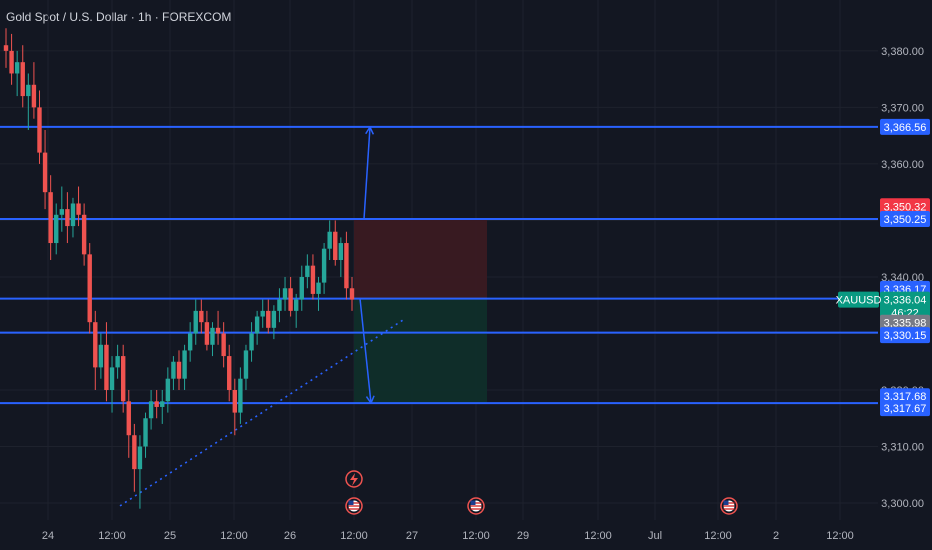 The width and height of the screenshot is (932, 550). Describe the element at coordinates (902, 504) in the screenshot. I see `y-tick-label: 3,300.00` at that location.